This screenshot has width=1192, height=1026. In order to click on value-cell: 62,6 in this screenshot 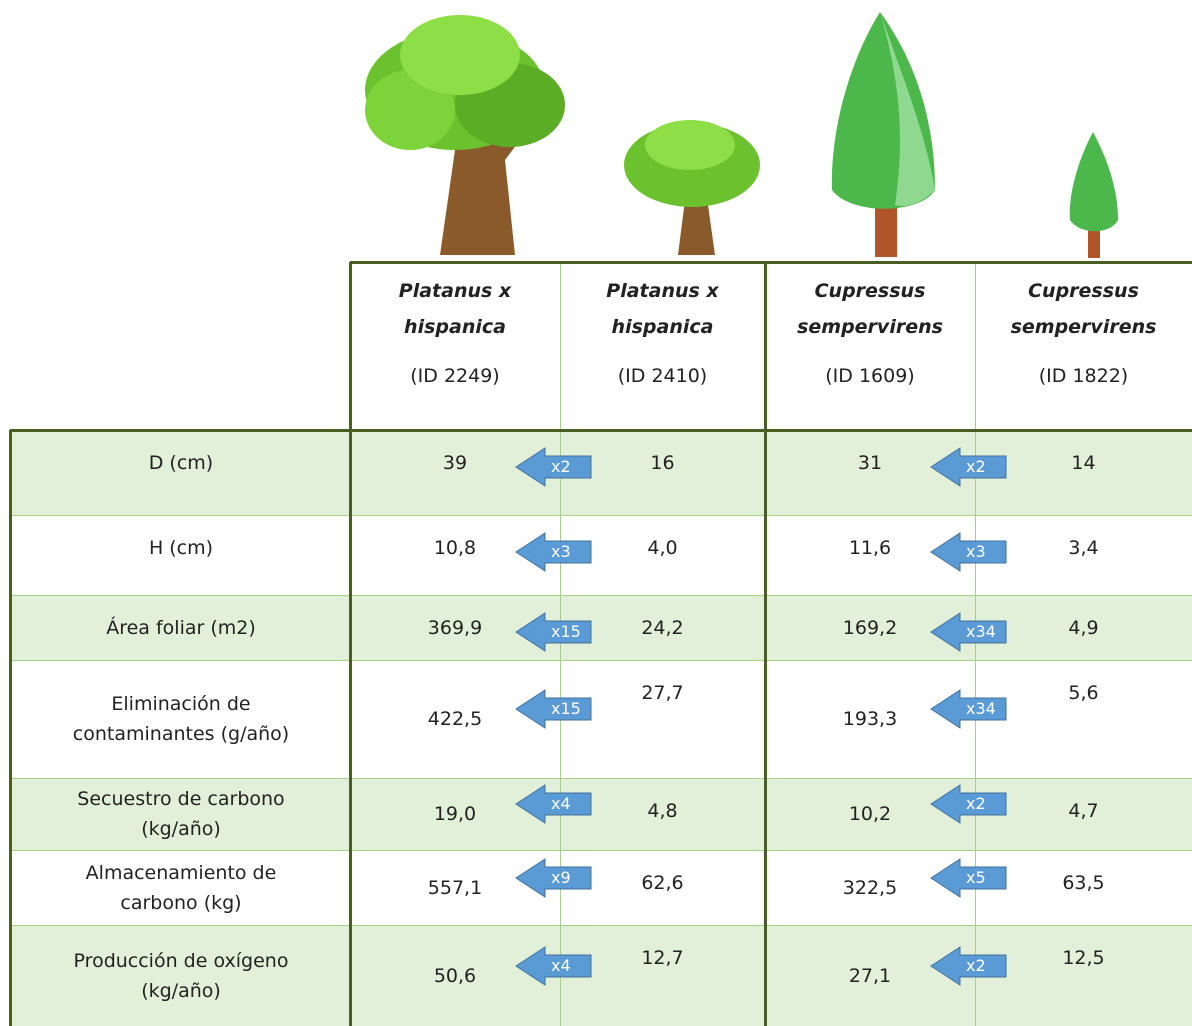, I will do `click(662, 887)`.